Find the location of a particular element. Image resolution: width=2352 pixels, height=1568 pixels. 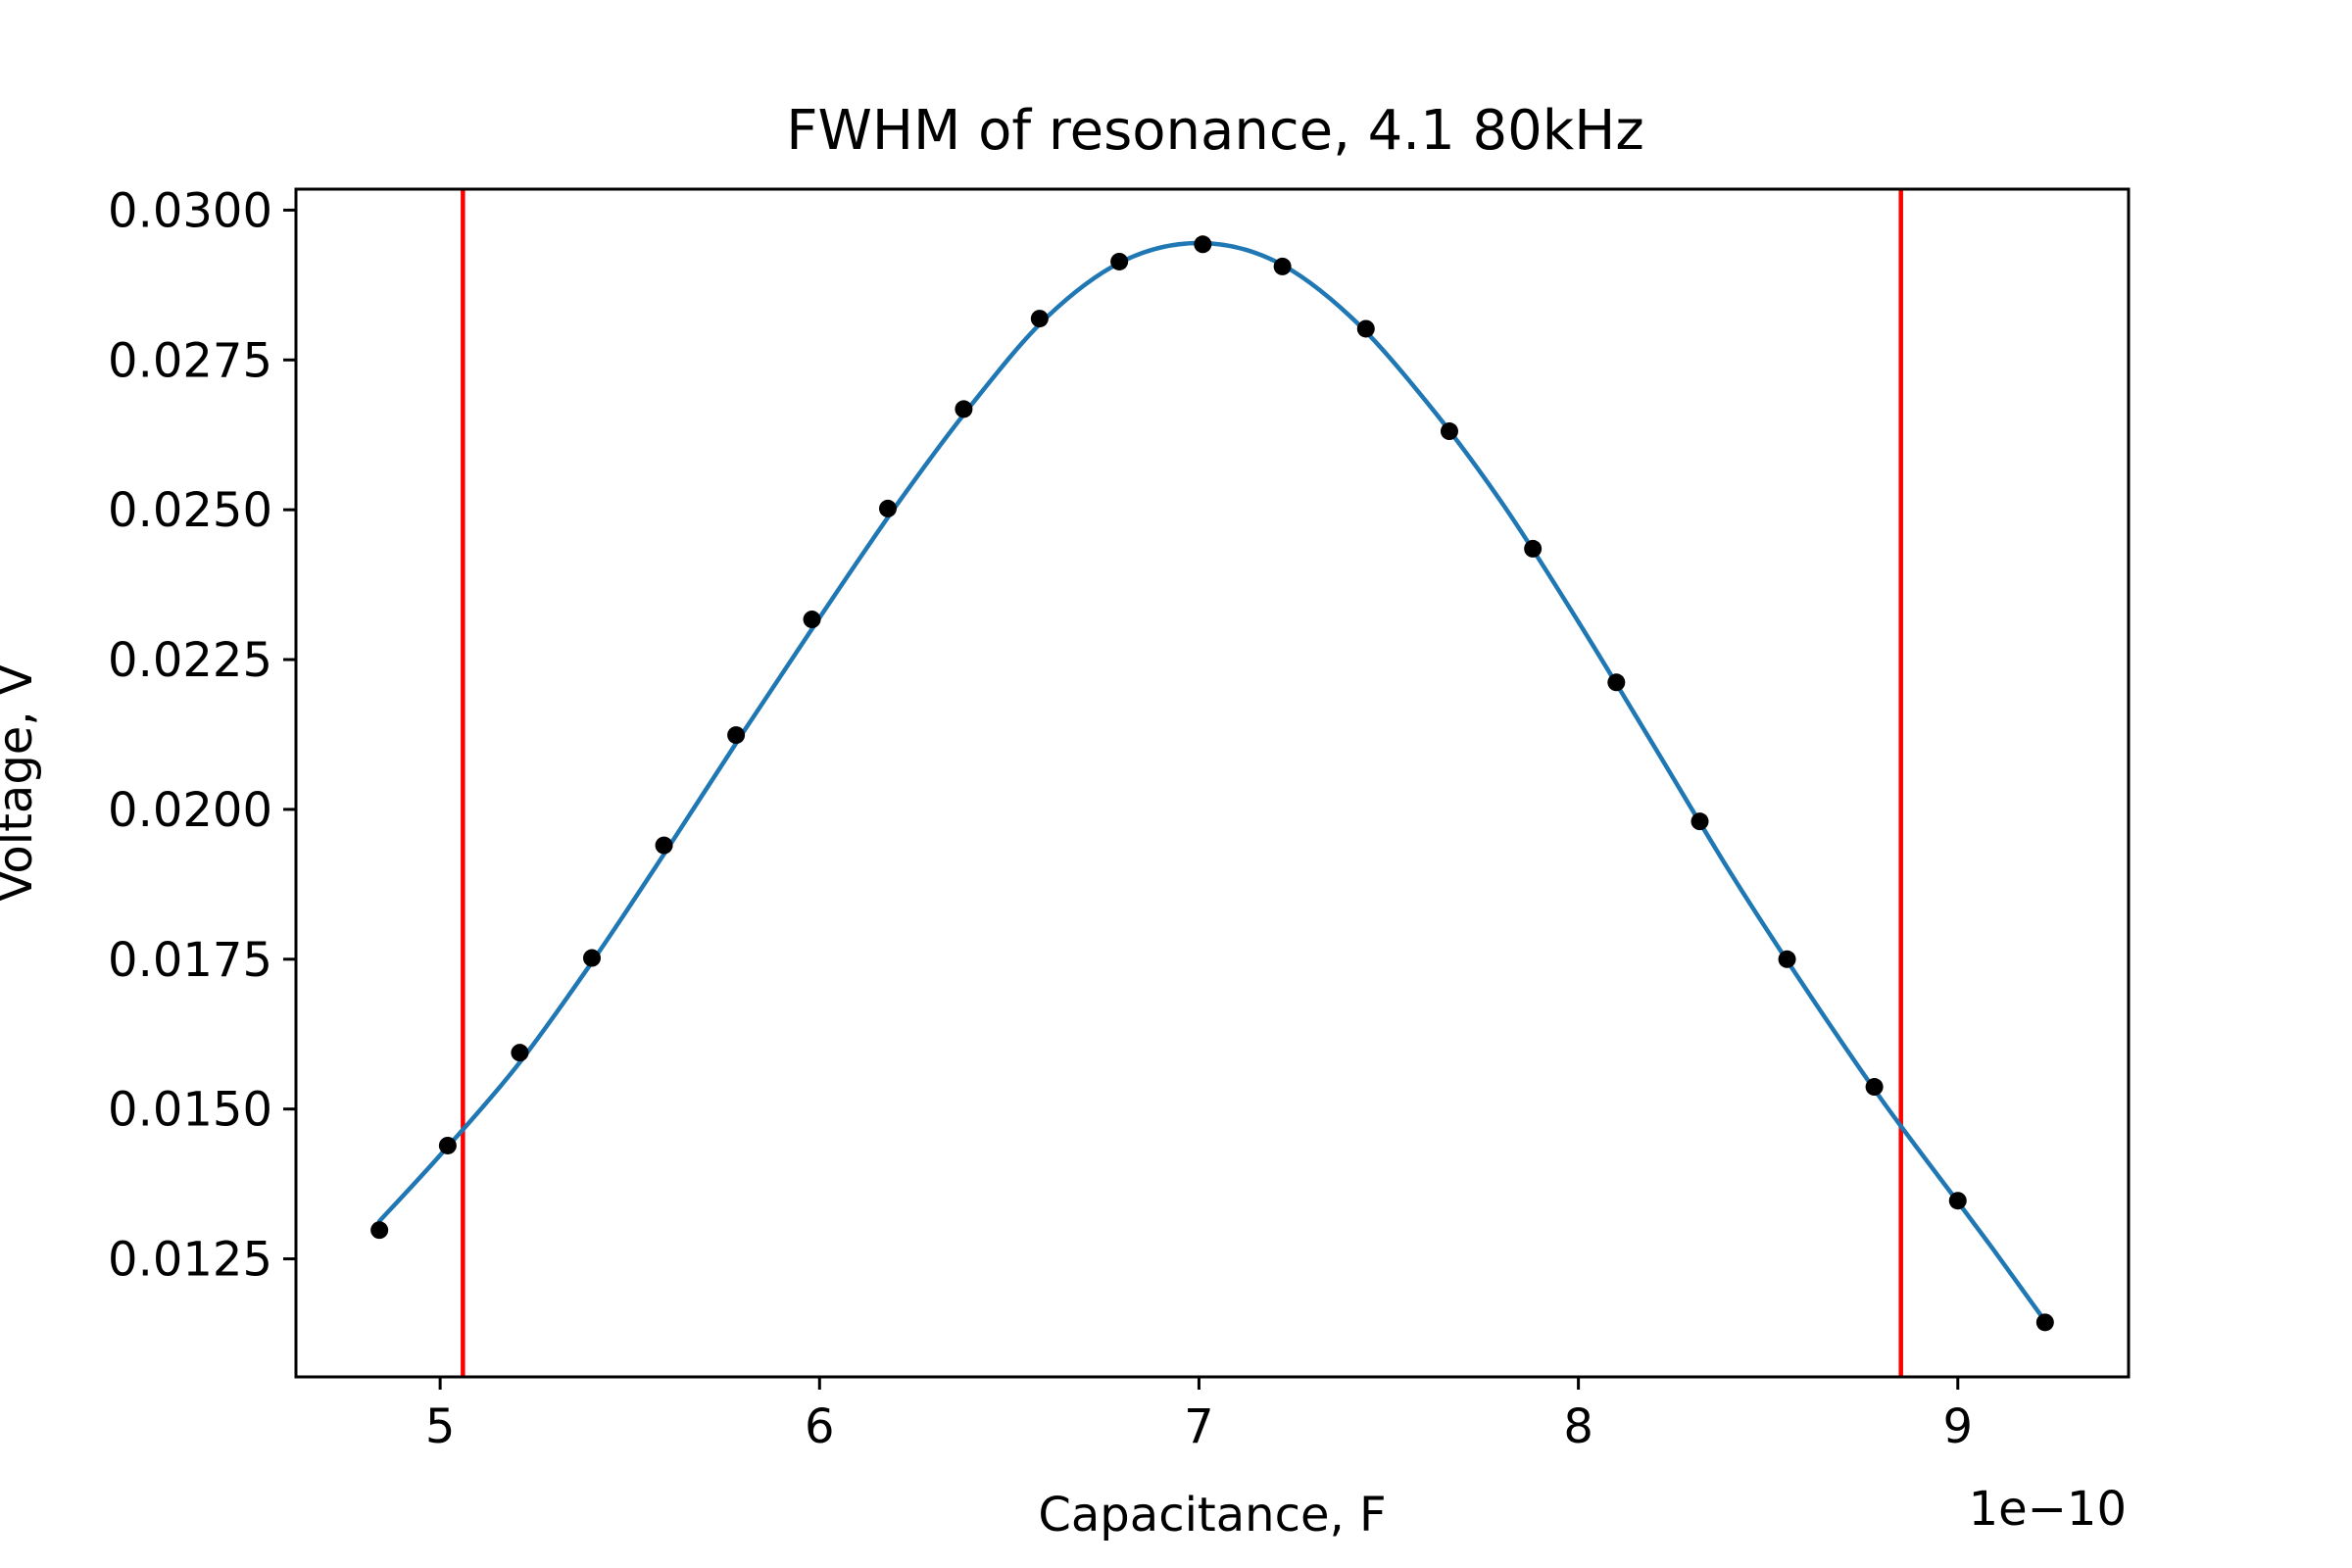

x-tick-label: 8 is located at coordinates (1578, 1426).